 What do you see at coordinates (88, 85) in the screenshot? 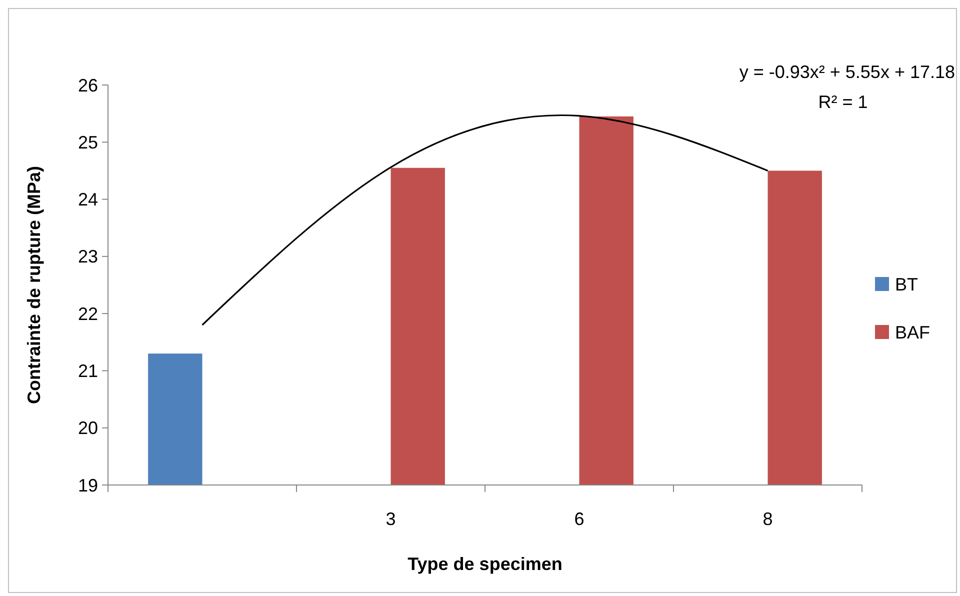
I see `y-tick-label: 26` at bounding box center [88, 85].